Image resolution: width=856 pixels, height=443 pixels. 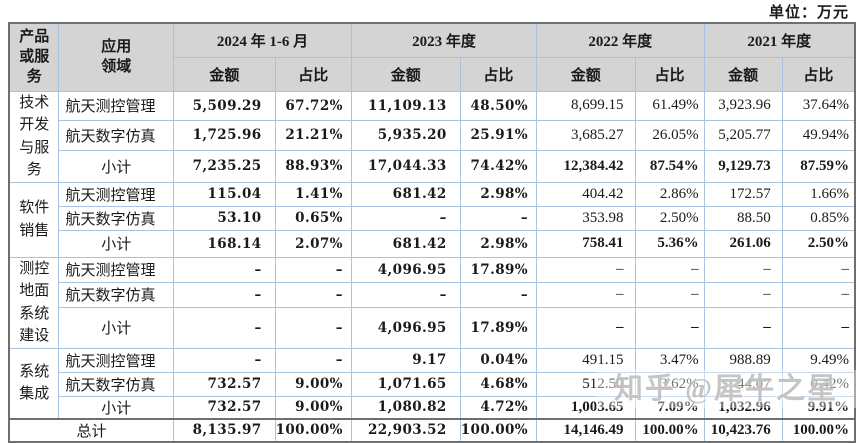 What do you see at coordinates (669, 106) in the screenshot?
I see `ratio-cell: 61.49%` at bounding box center [669, 106].